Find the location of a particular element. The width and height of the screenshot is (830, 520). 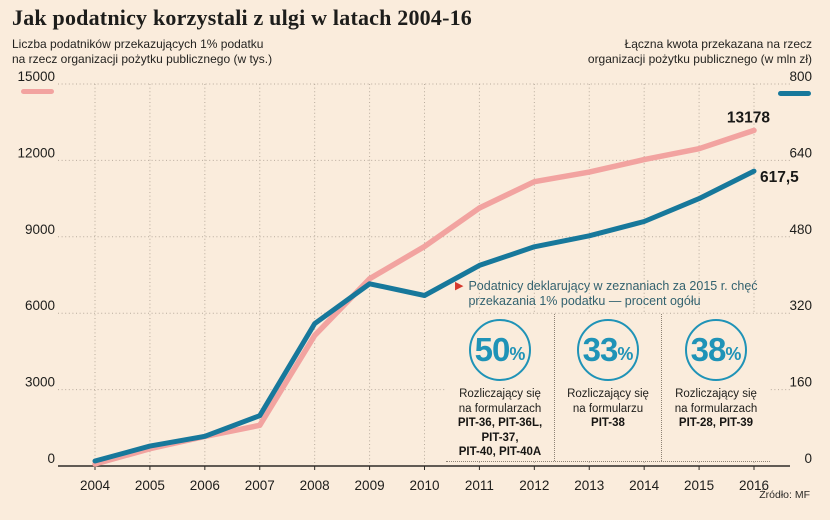

stat-value: 33 is located at coordinates (600, 349).